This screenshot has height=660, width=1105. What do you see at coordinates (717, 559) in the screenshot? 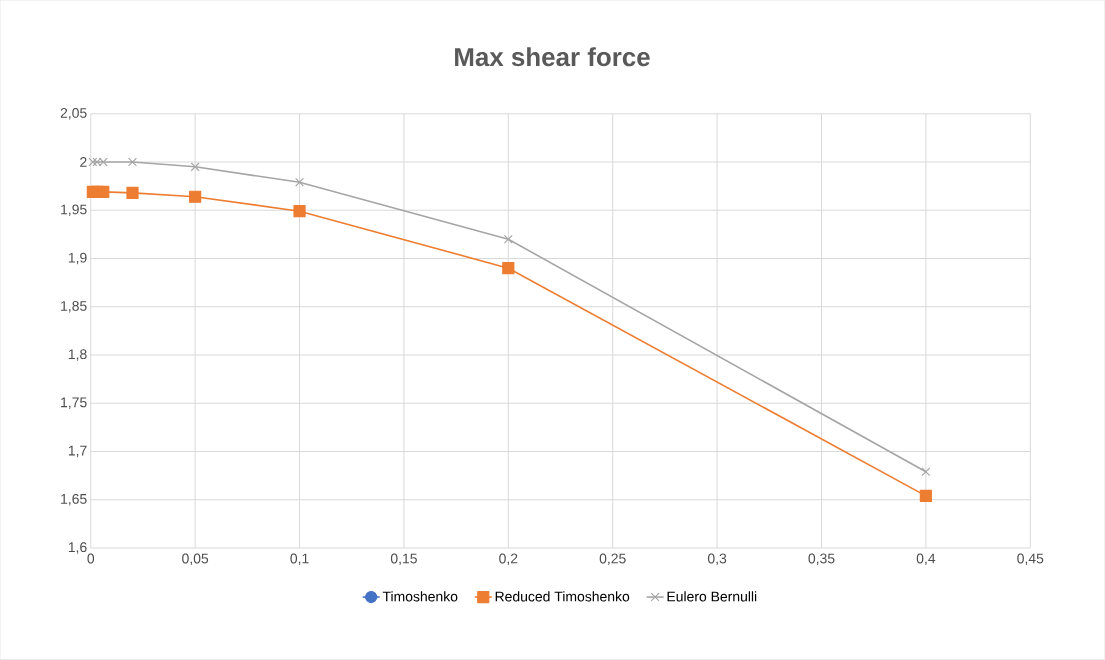
I see `x-tick-label: 0,3` at bounding box center [717, 559].